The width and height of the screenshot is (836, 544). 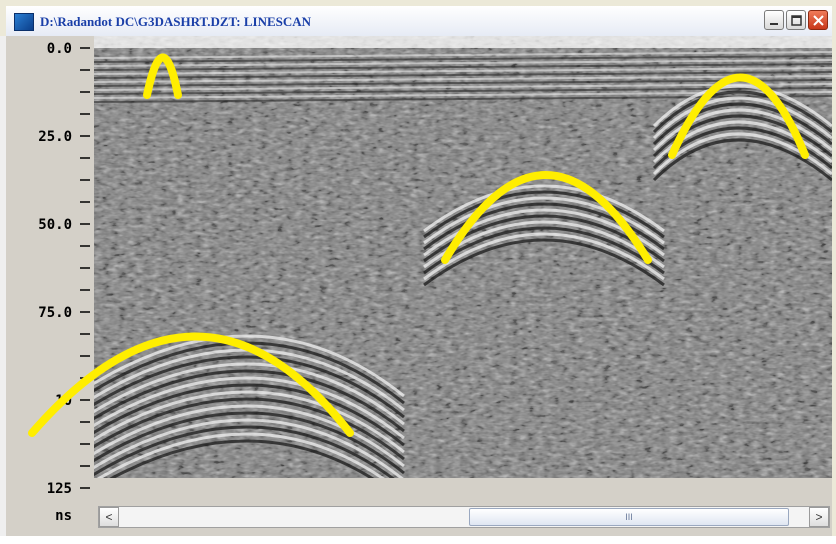 What do you see at coordinates (63, 401) in the screenshot?
I see `axis-tick-label: 10` at bounding box center [63, 401].